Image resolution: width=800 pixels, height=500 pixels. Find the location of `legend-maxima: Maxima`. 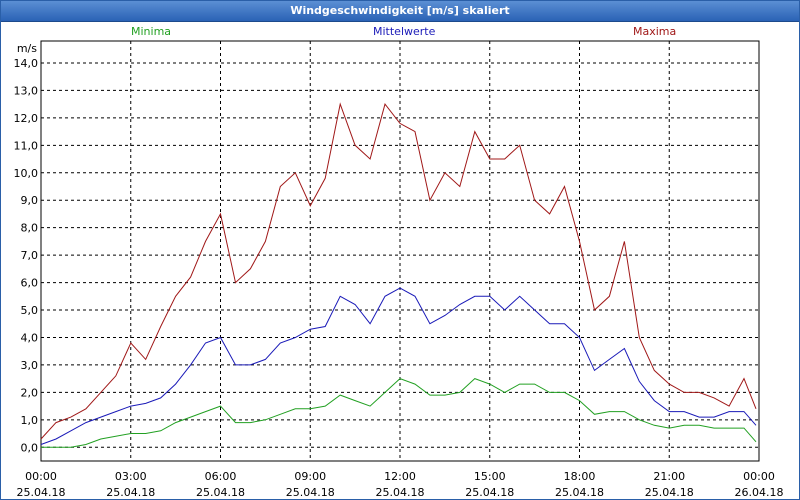

legend-maxima: Maxima is located at coordinates (655, 31).